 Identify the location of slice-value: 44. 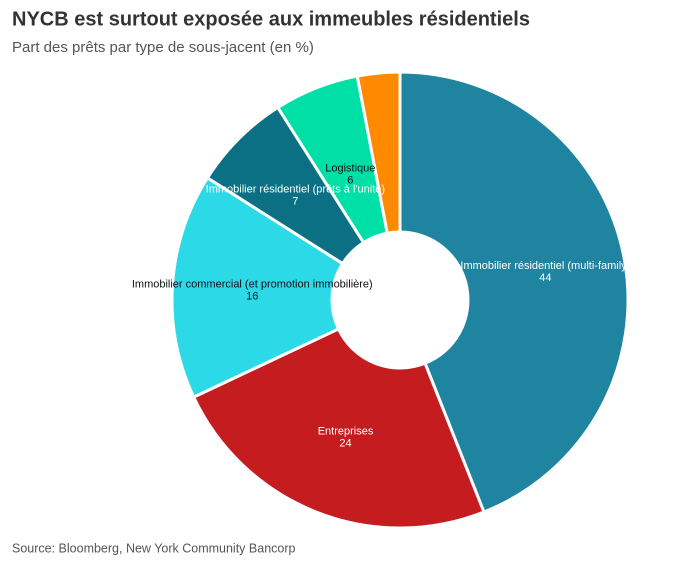
(545, 278).